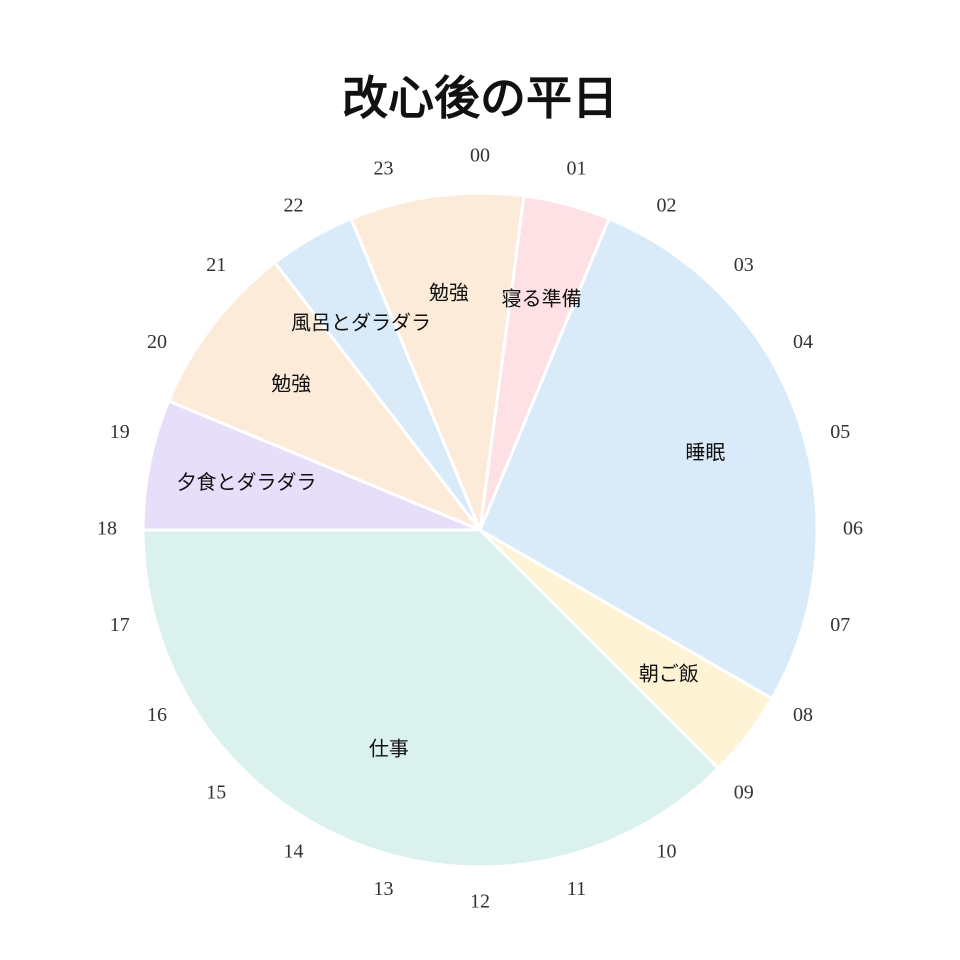 Image resolution: width=960 pixels, height=960 pixels. I want to click on hour-label-11: 11, so click(576, 889).